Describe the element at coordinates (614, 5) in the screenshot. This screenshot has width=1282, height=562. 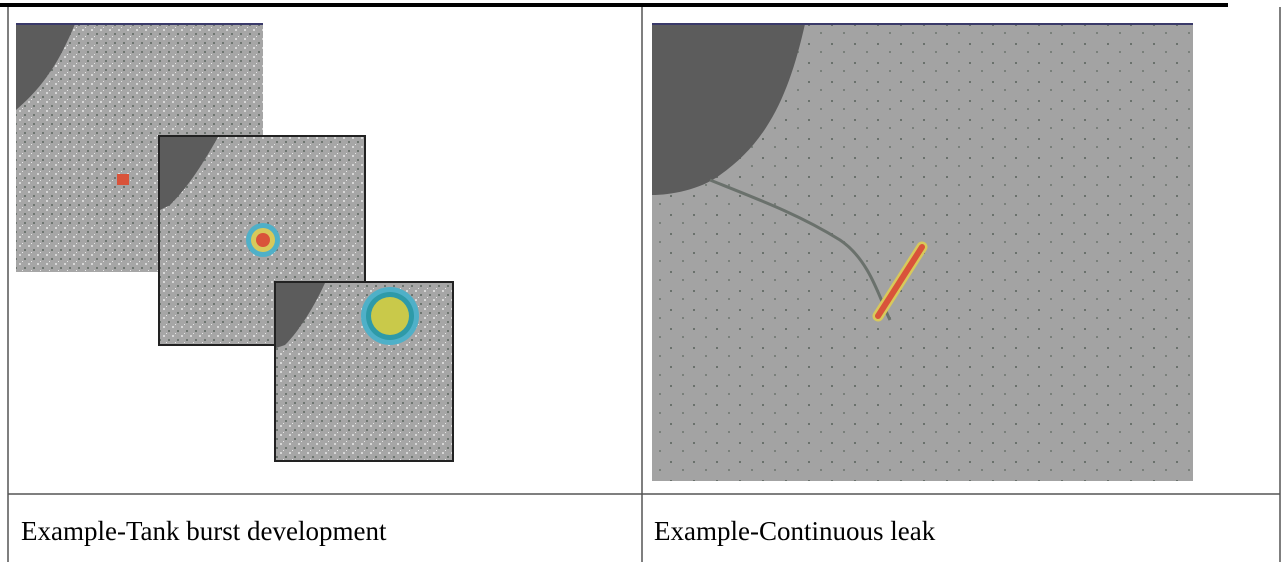
I see `top-rule` at that location.